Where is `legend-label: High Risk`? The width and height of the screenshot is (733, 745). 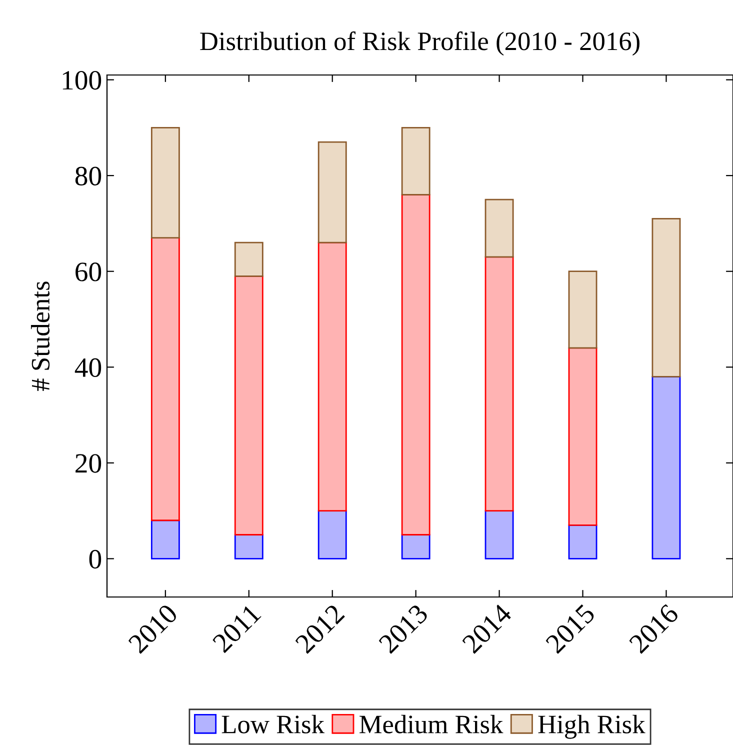
legend-label: High Risk is located at coordinates (592, 726).